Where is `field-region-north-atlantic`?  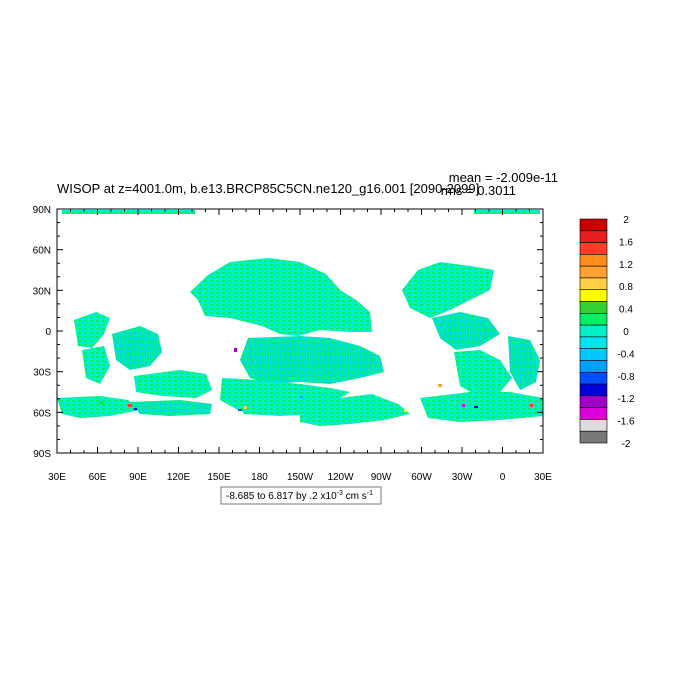
field-region-north-atlantic is located at coordinates (448, 290).